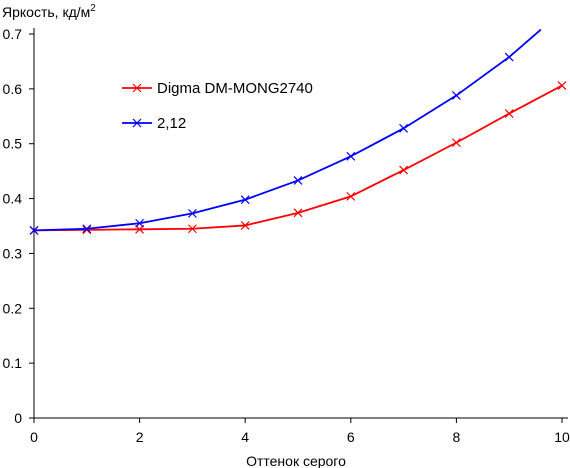  Describe the element at coordinates (18, 418) in the screenshot. I see `y-tick-label: 0` at that location.